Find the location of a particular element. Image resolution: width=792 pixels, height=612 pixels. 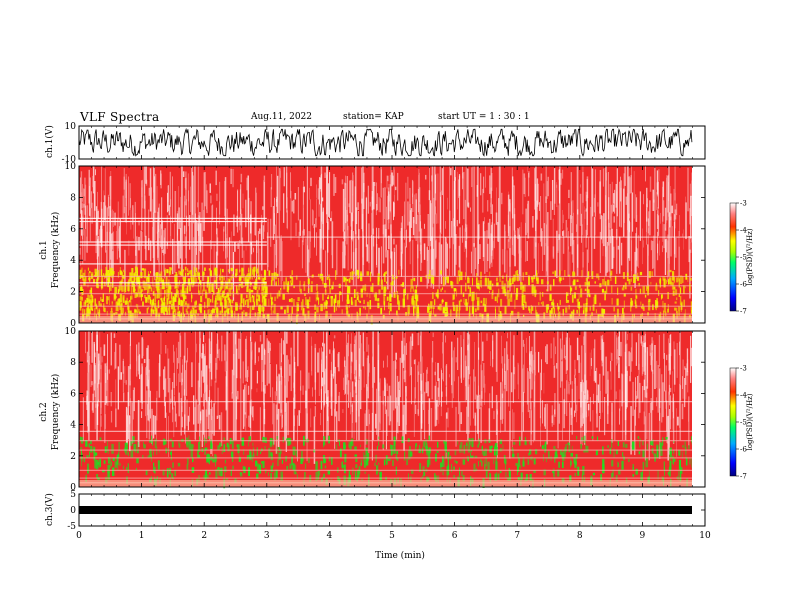

ch1-colorbar-label: log(PSD)(V²/Hz) is located at coordinates (750, 256).